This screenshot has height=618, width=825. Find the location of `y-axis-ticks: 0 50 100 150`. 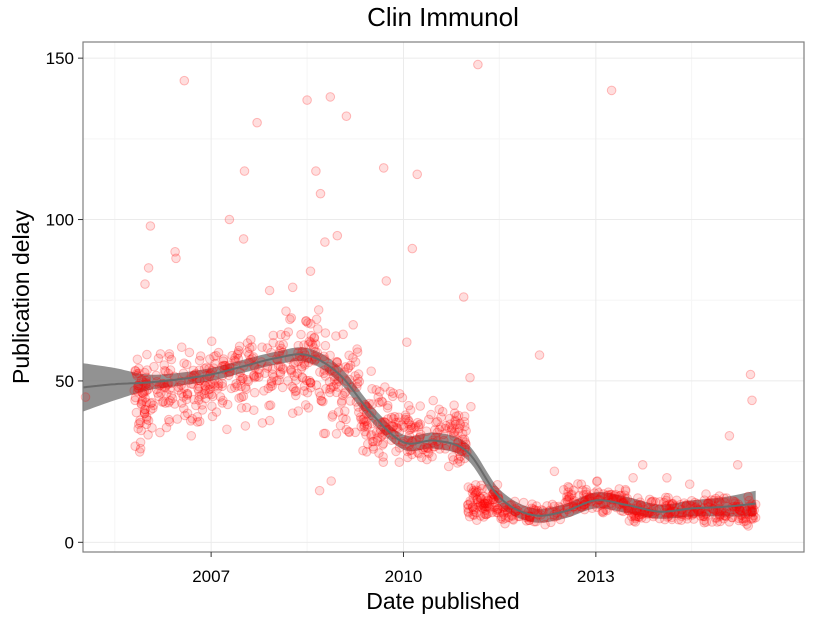

y-axis-ticks: 0 50 100 150 is located at coordinates (64, 300).